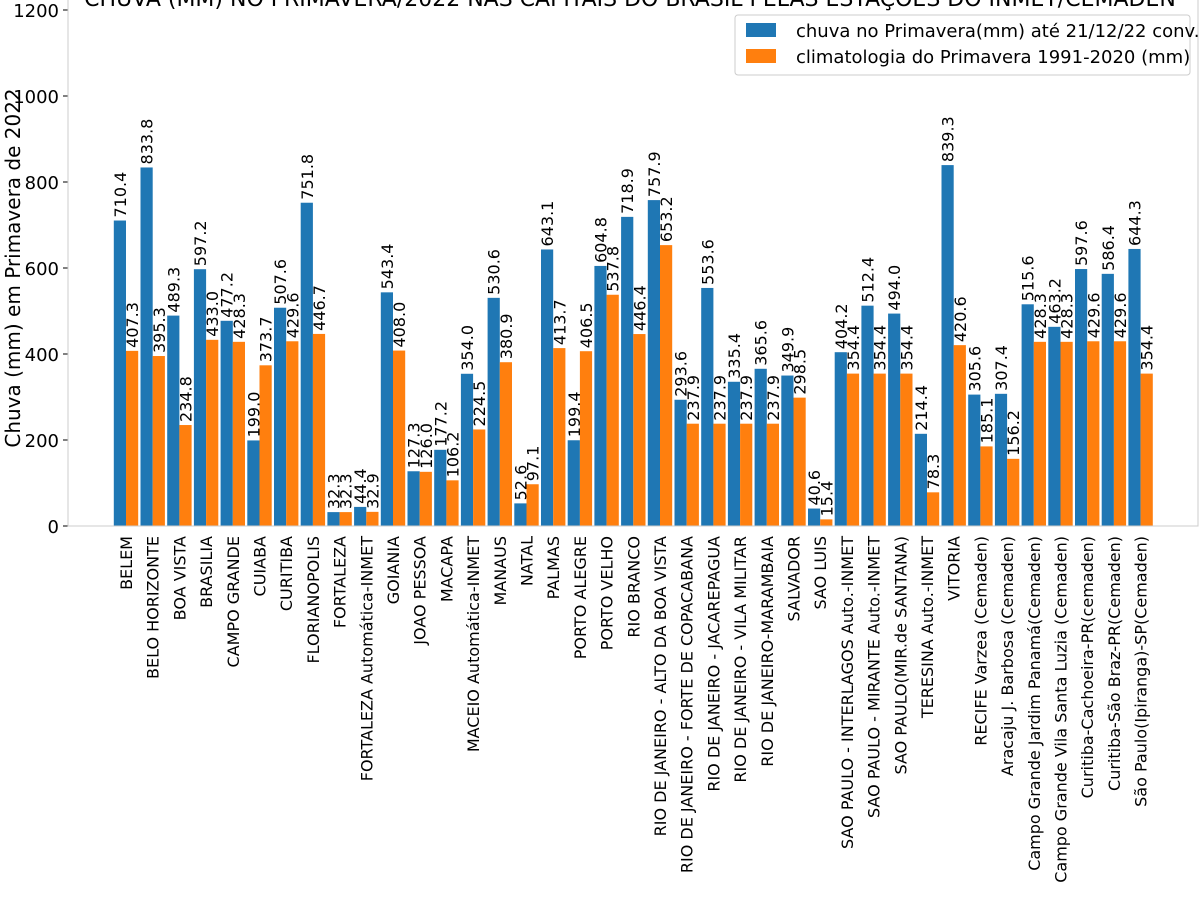 Image resolution: width=1200 pixels, height=900 pixels. What do you see at coordinates (687, 704) in the screenshot?
I see `x-tick-label: RIO DE JANEIRO - FORTE DE COPACABANA` at bounding box center [687, 704].